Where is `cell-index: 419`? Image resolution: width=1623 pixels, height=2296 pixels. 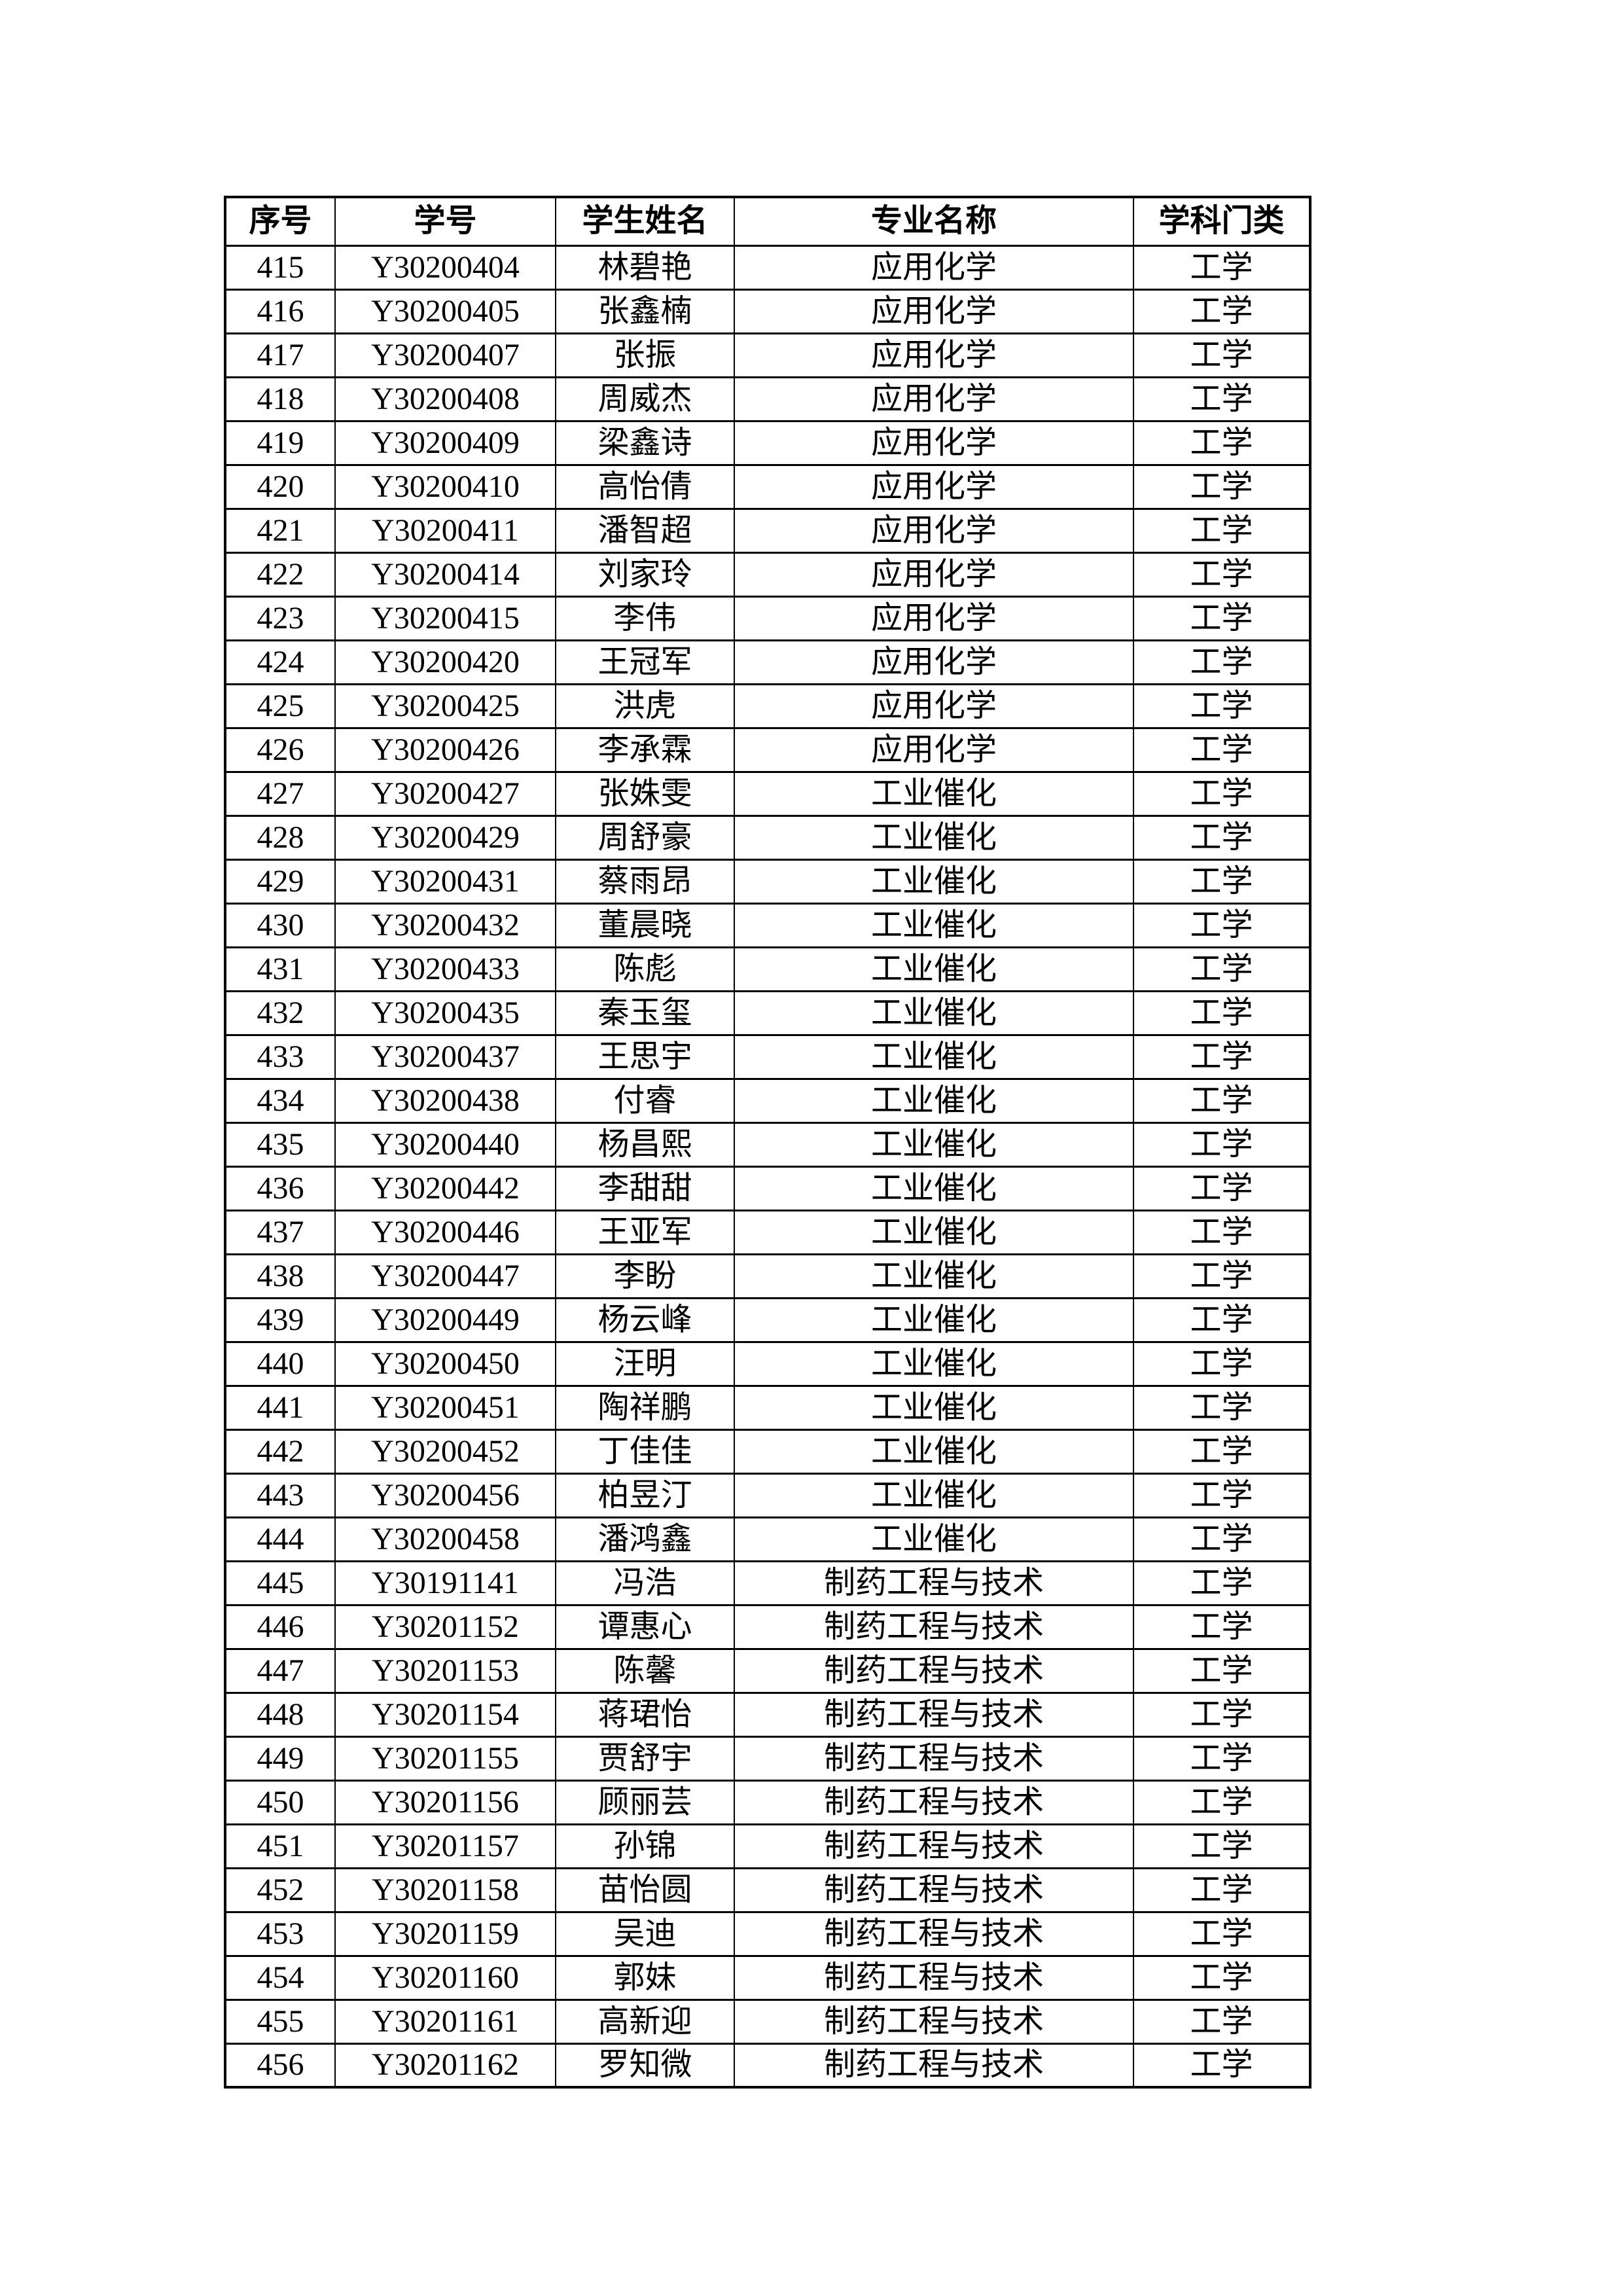
cell-index: 419 is located at coordinates (280, 443).